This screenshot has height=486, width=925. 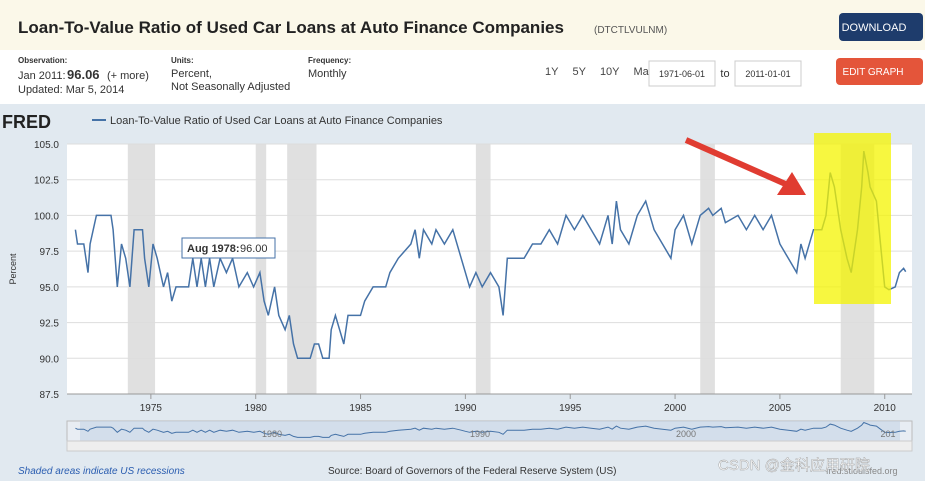 I want to click on date-to, so click(x=768, y=73).